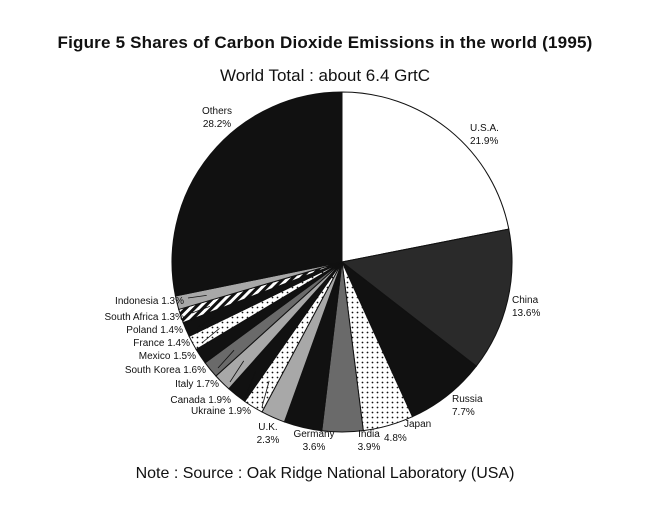  Describe the element at coordinates (149, 301) in the screenshot. I see `slice-label-indonesia: Indonesia 1.3%` at that location.